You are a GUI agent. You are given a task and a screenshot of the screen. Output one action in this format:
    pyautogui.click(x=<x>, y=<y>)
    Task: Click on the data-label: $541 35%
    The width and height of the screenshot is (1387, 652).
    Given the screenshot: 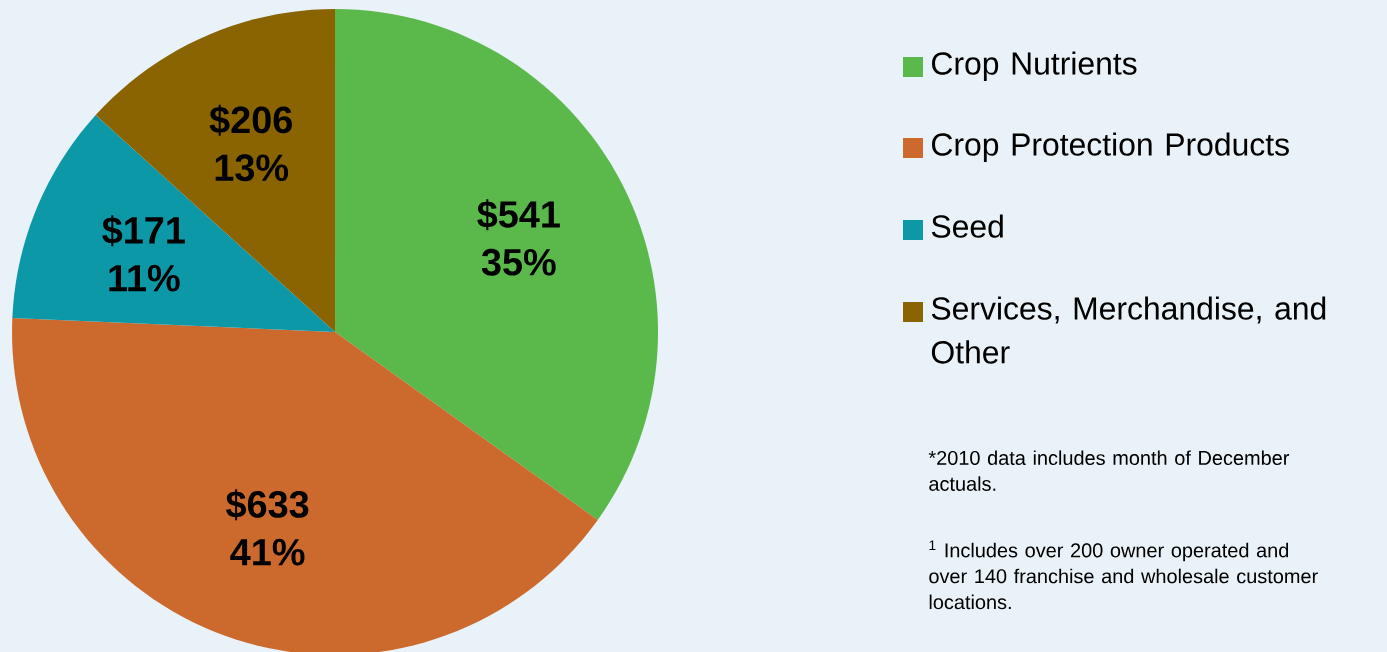 What is the action you would take?
    pyautogui.click(x=518, y=237)
    